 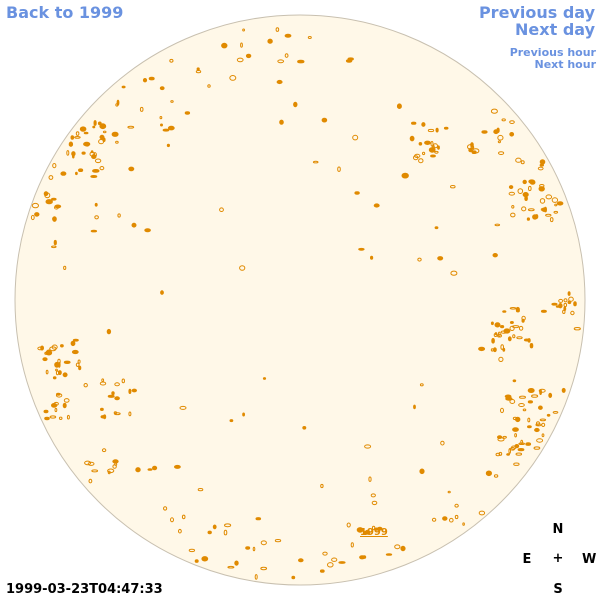 I want to click on year-link: 1999, so click(x=374, y=532).